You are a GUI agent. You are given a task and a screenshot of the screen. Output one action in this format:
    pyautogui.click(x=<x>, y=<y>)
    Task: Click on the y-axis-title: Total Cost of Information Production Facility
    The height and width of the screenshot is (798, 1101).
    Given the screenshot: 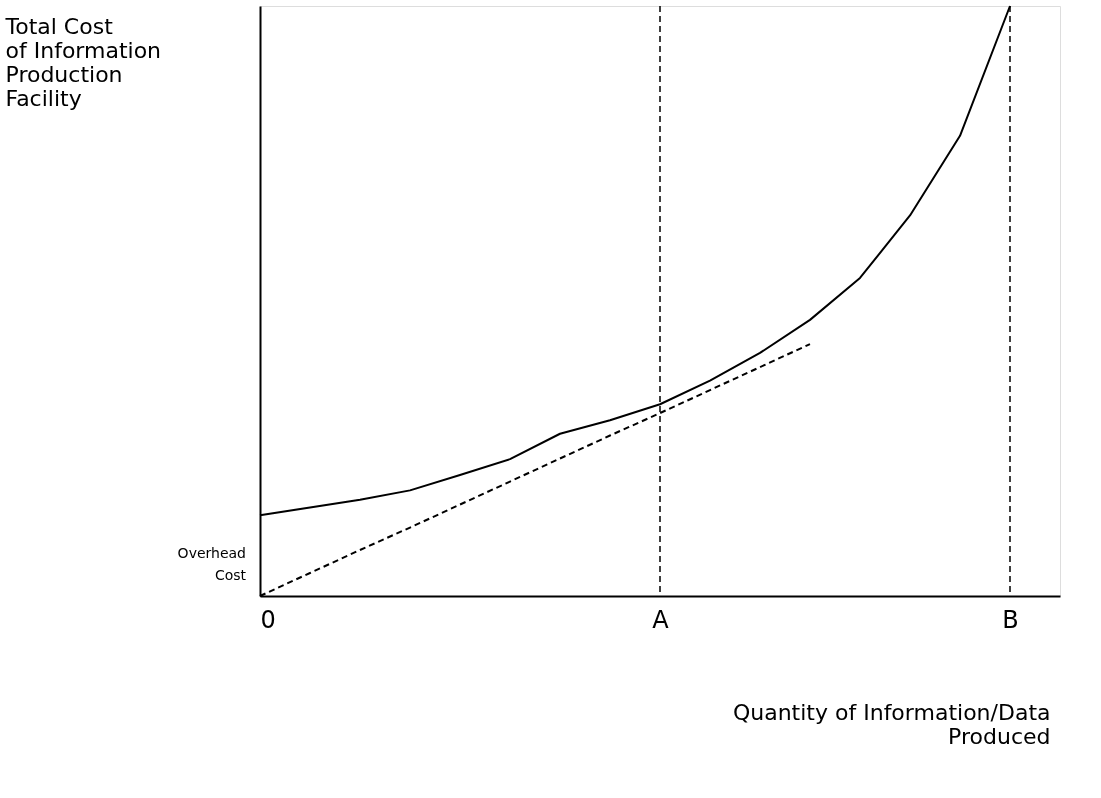 What is the action you would take?
    pyautogui.click(x=83, y=62)
    